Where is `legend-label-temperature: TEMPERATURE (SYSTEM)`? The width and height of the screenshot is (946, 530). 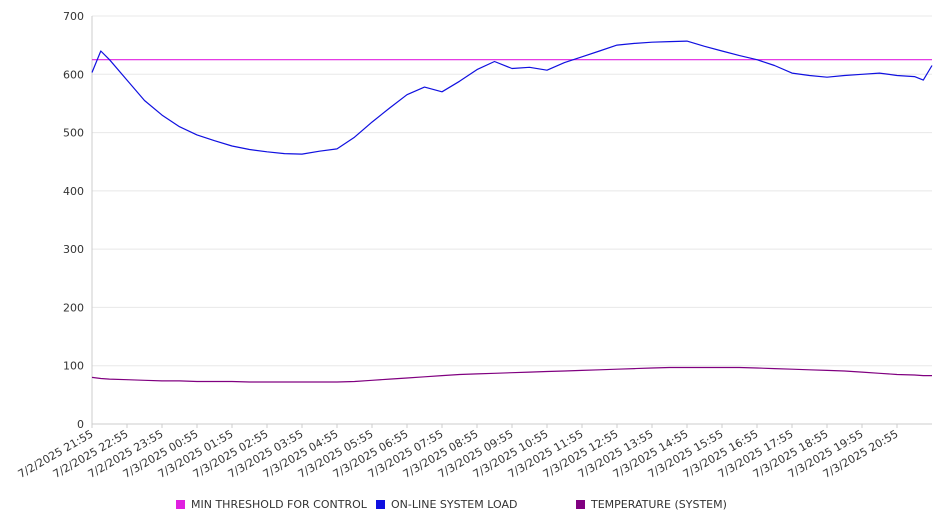
legend-label-temperature: TEMPERATURE (SYSTEM) is located at coordinates (659, 504).